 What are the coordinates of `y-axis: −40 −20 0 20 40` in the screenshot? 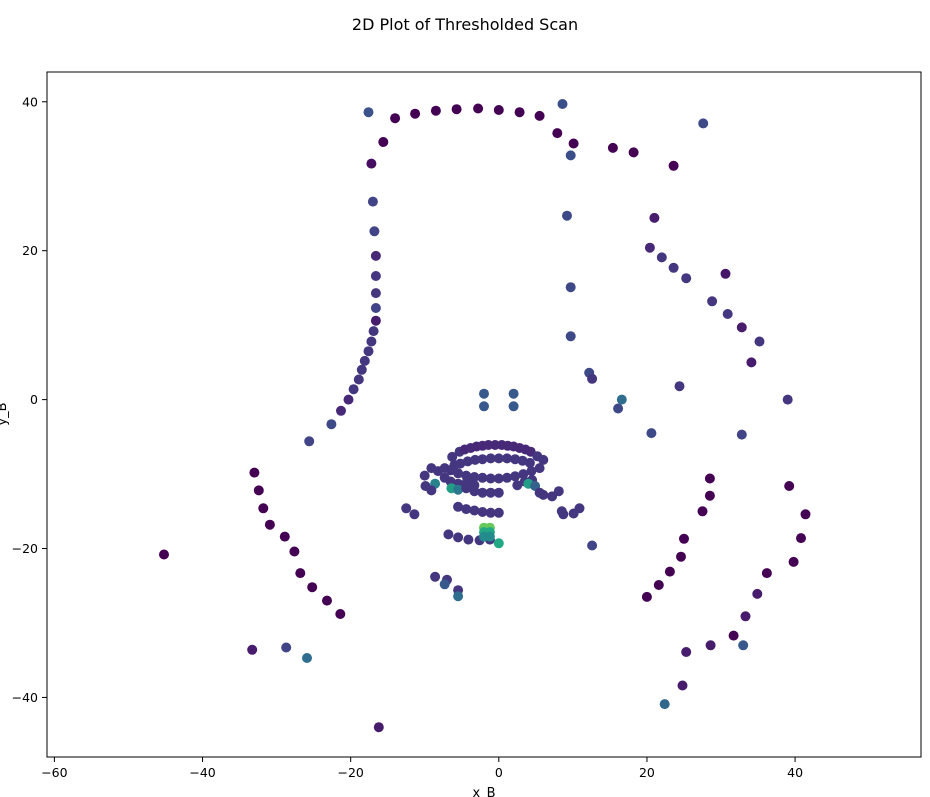 It's located at (29, 399).